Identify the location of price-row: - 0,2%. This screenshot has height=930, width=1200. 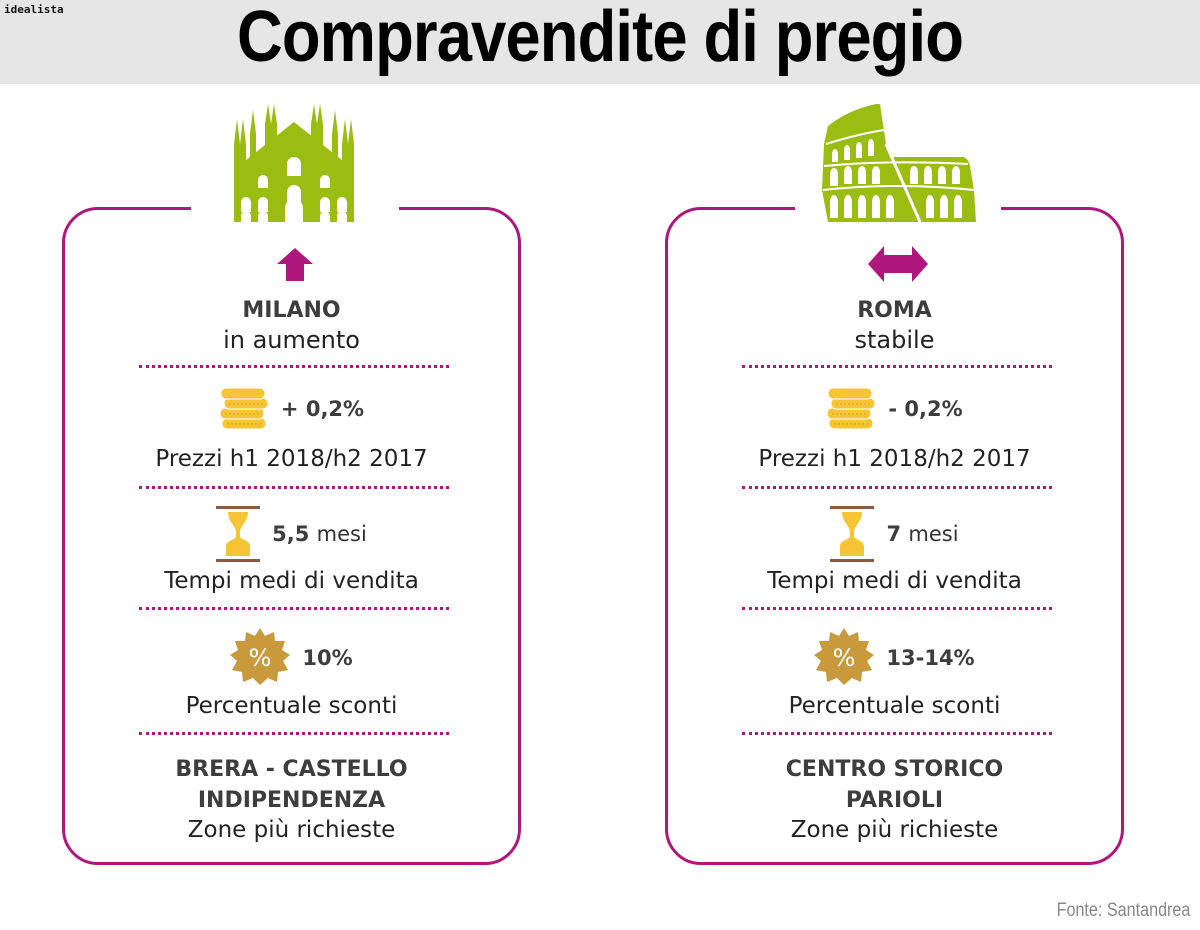
(894, 409).